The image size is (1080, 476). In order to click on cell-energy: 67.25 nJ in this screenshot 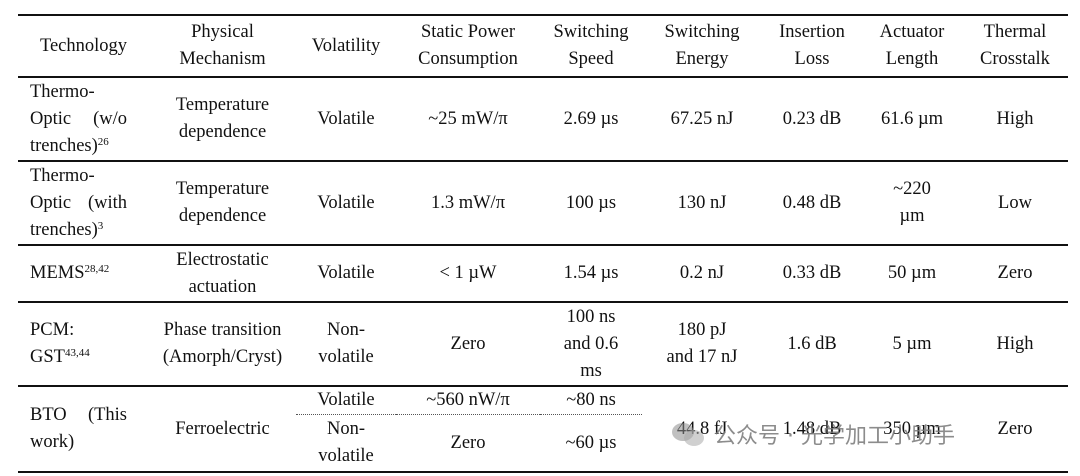, I will do `click(702, 118)`.